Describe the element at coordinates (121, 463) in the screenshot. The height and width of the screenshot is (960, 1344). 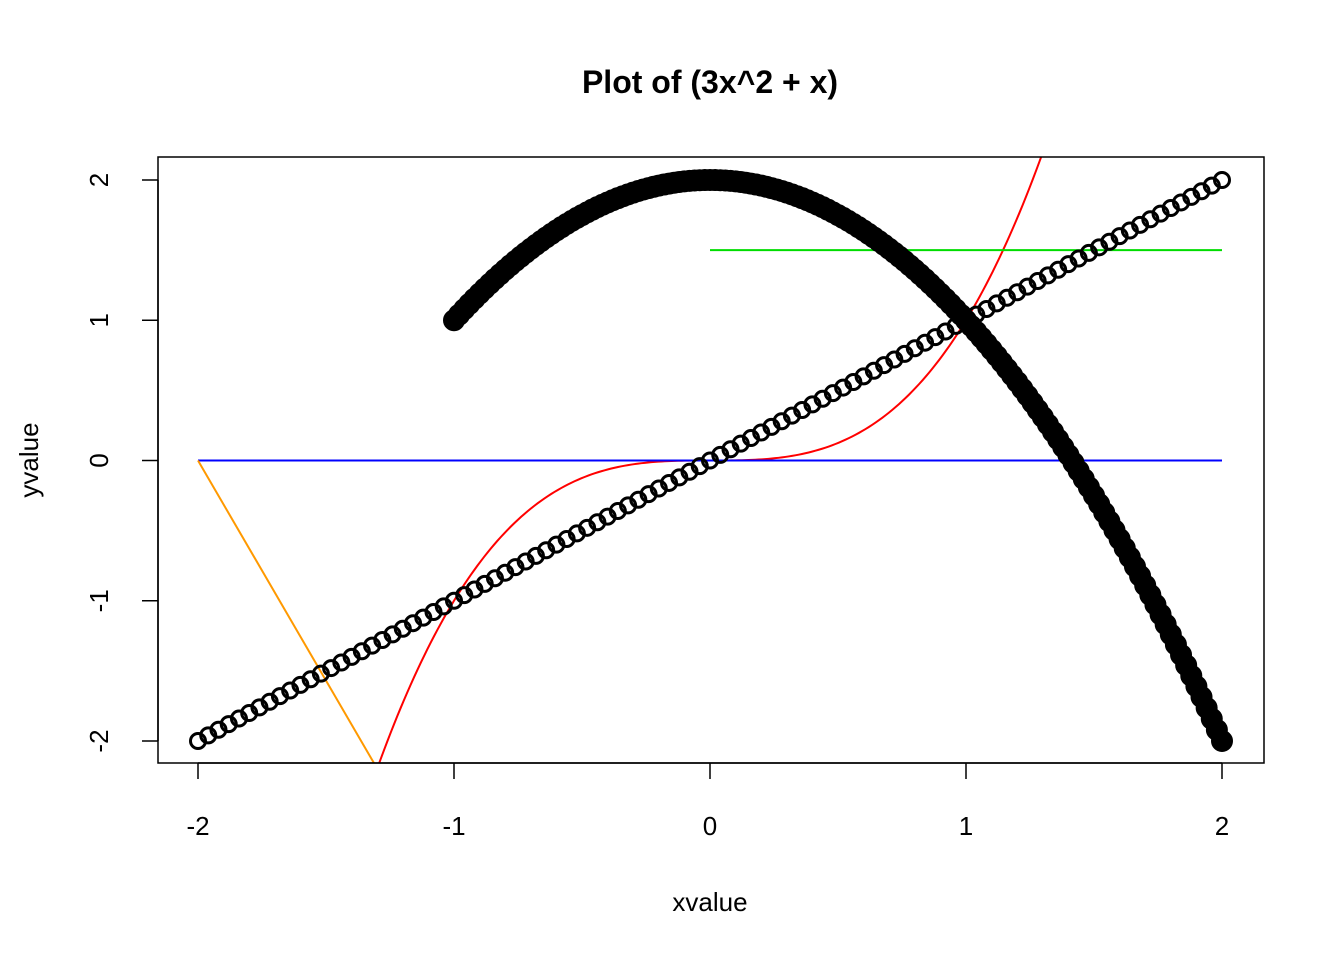
I see `y-axis: -2 -1 0 1 2` at that location.